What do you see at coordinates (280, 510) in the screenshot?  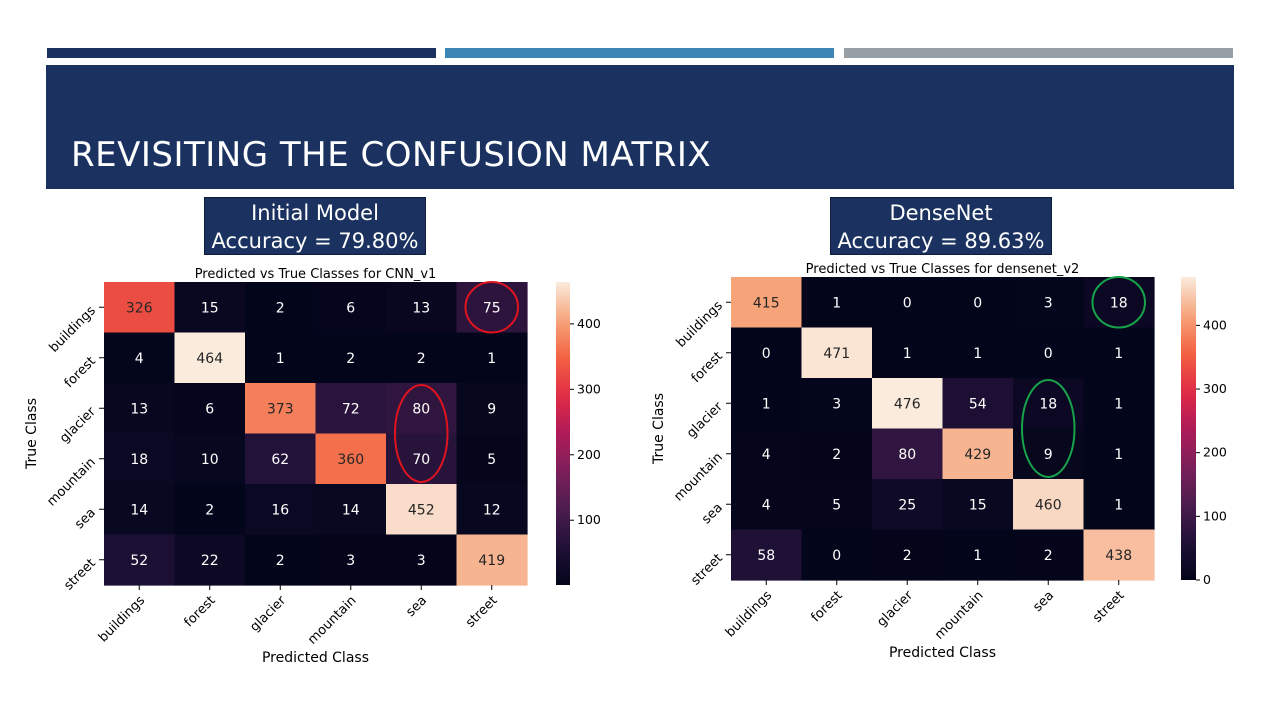 I see `cm-cnn-cell-value: 16` at bounding box center [280, 510].